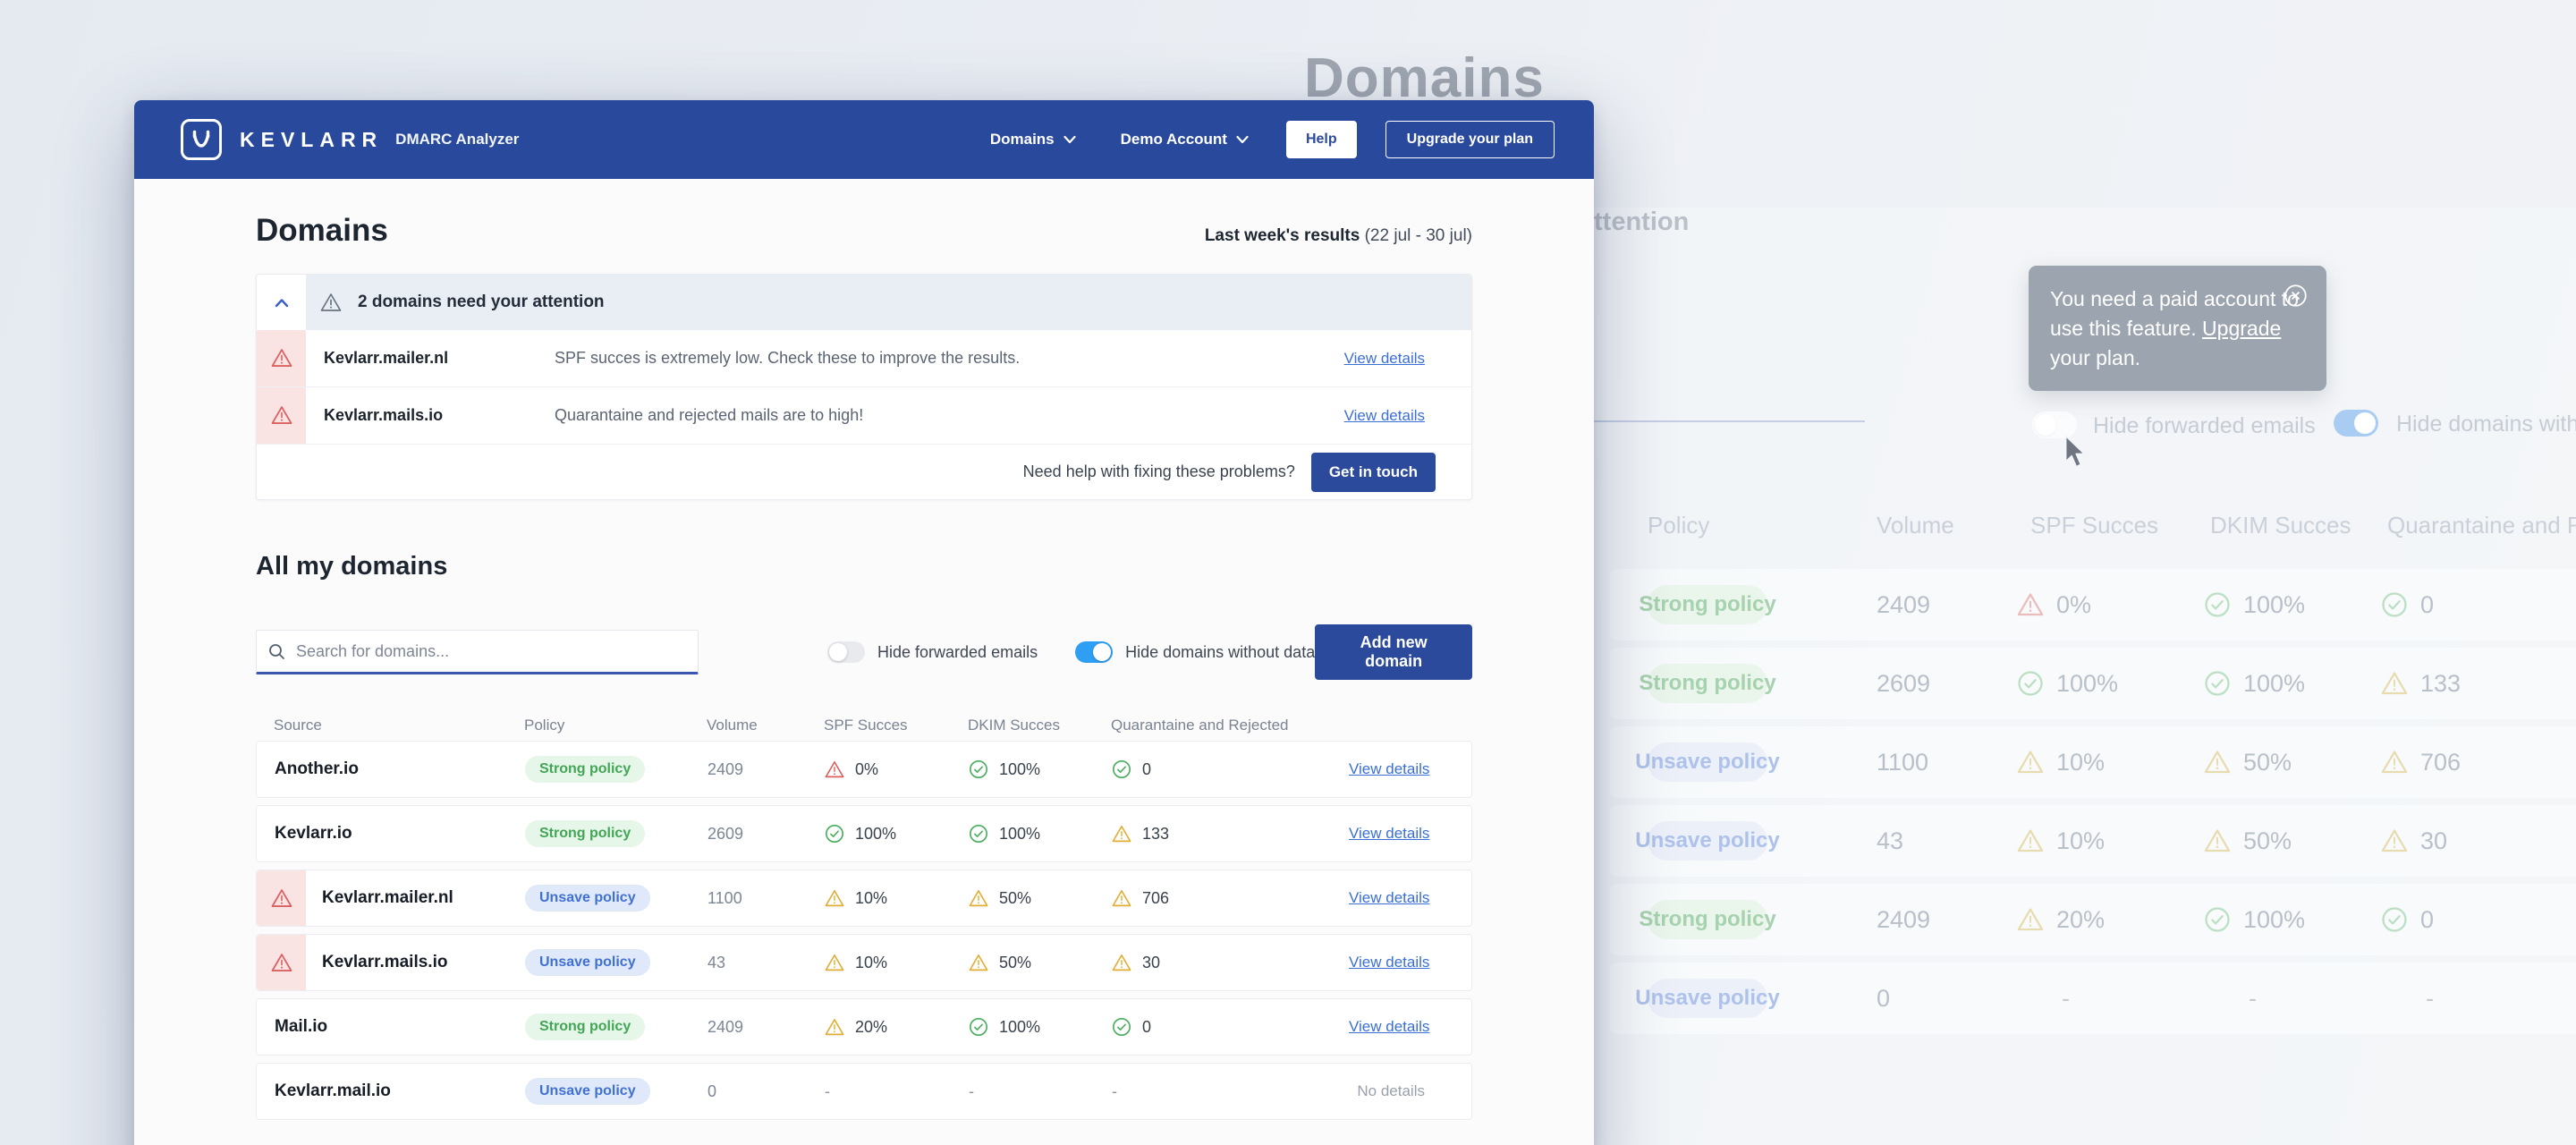  Describe the element at coordinates (1242, 139) in the screenshot. I see `chevron-down-icon` at that location.